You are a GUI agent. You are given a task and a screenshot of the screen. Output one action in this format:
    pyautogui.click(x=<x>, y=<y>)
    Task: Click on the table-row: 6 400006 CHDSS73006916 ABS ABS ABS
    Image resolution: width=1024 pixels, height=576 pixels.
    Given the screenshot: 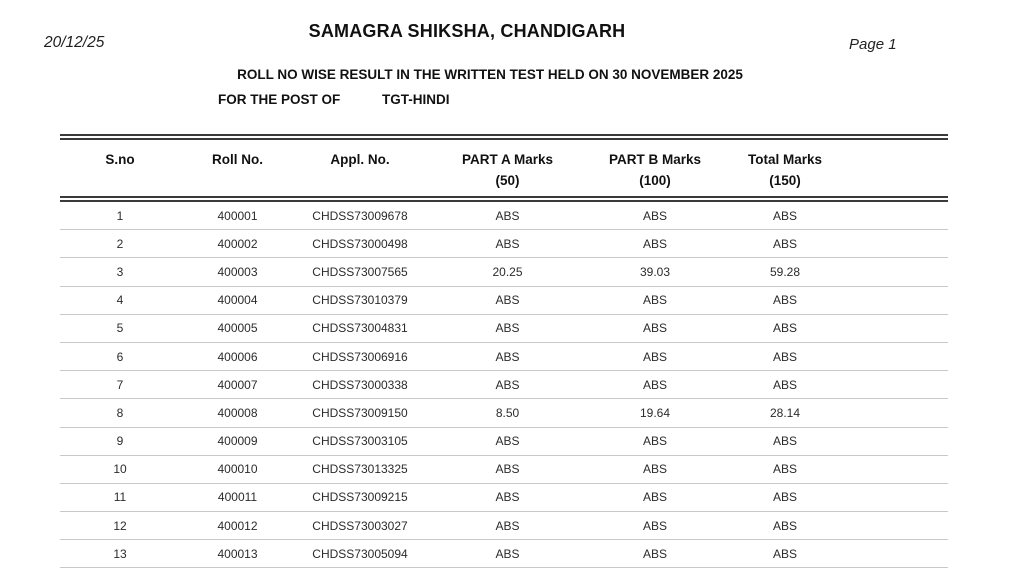 What is the action you would take?
    pyautogui.click(x=504, y=357)
    